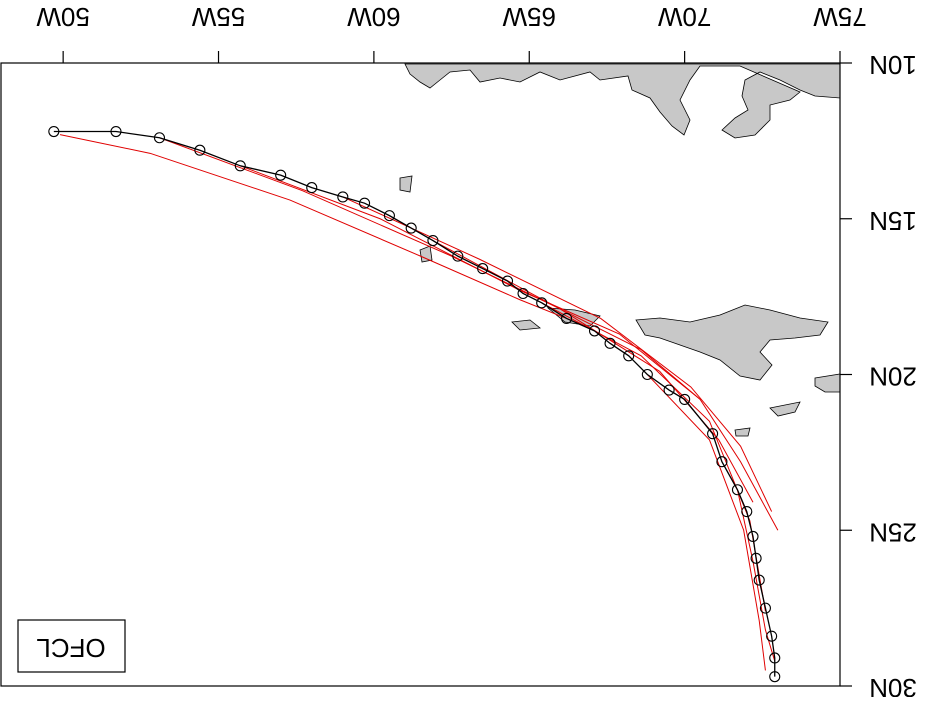 The height and width of the screenshot is (702, 932). Describe the element at coordinates (893, 377) in the screenshot. I see `y-tick-label: 20N` at that location.